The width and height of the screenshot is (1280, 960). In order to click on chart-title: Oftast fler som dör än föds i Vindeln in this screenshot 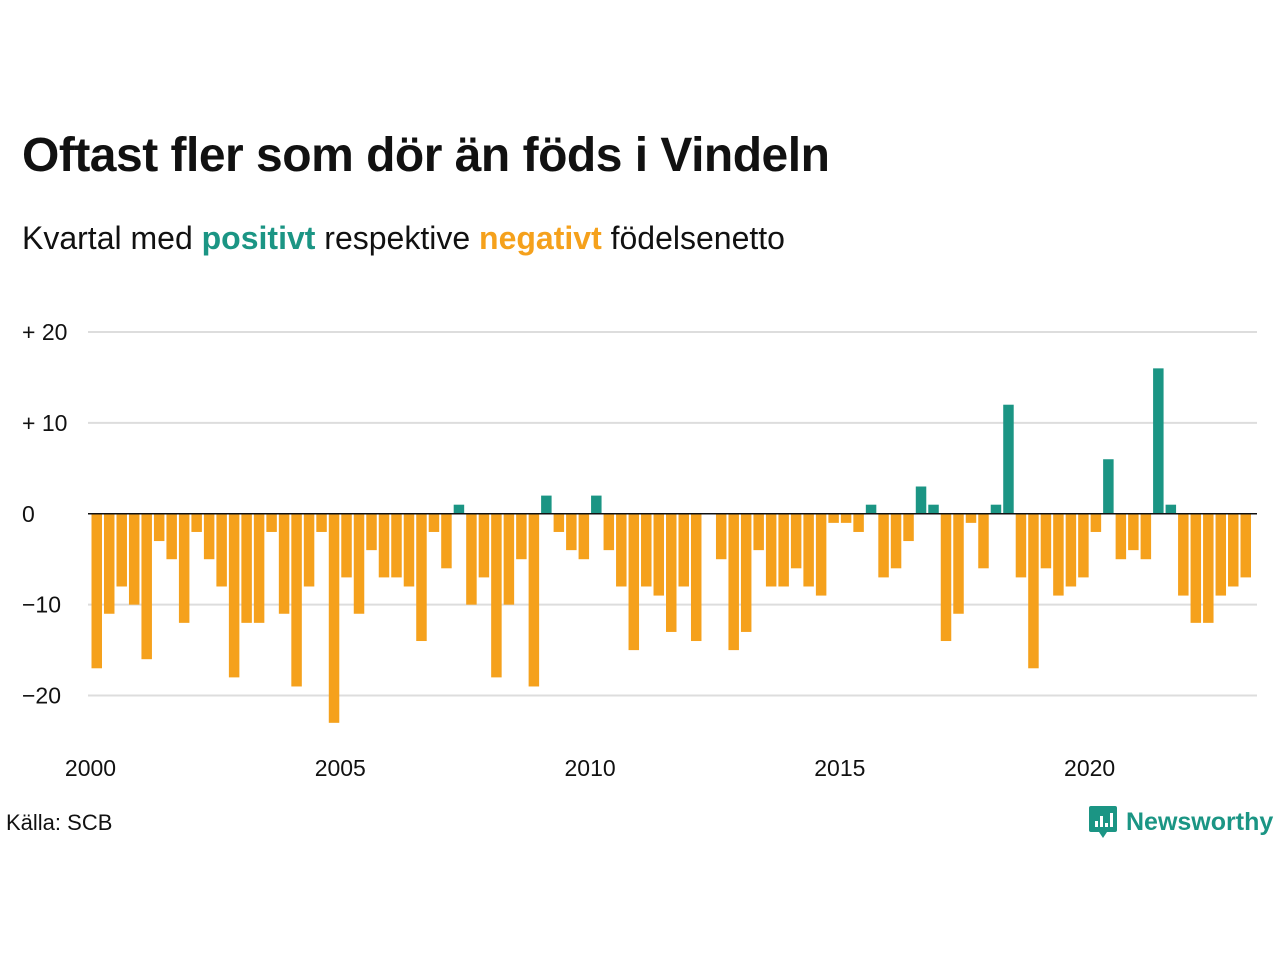, I will do `click(426, 155)`.